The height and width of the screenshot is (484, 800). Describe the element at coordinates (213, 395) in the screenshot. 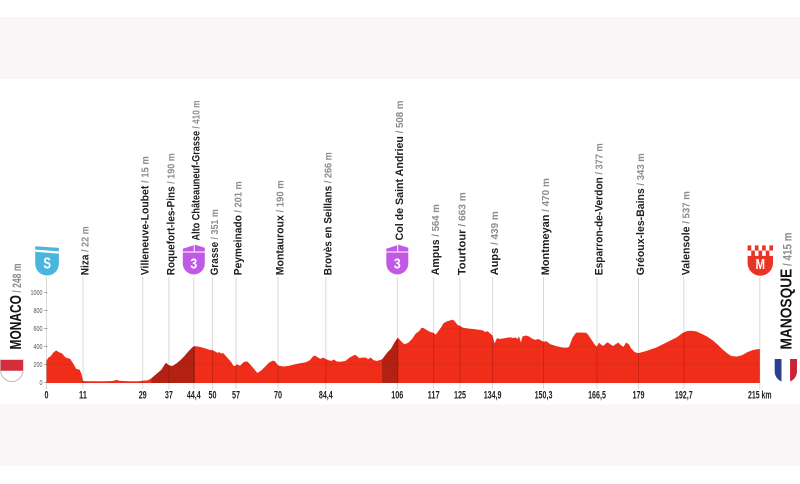

I see `svg-text: 50` at that location.